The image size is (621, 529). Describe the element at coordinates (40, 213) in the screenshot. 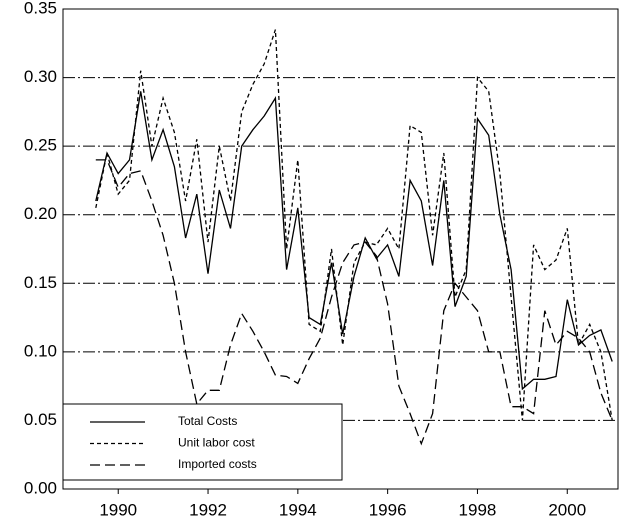

I see `y-tick-label: 0.20` at that location.